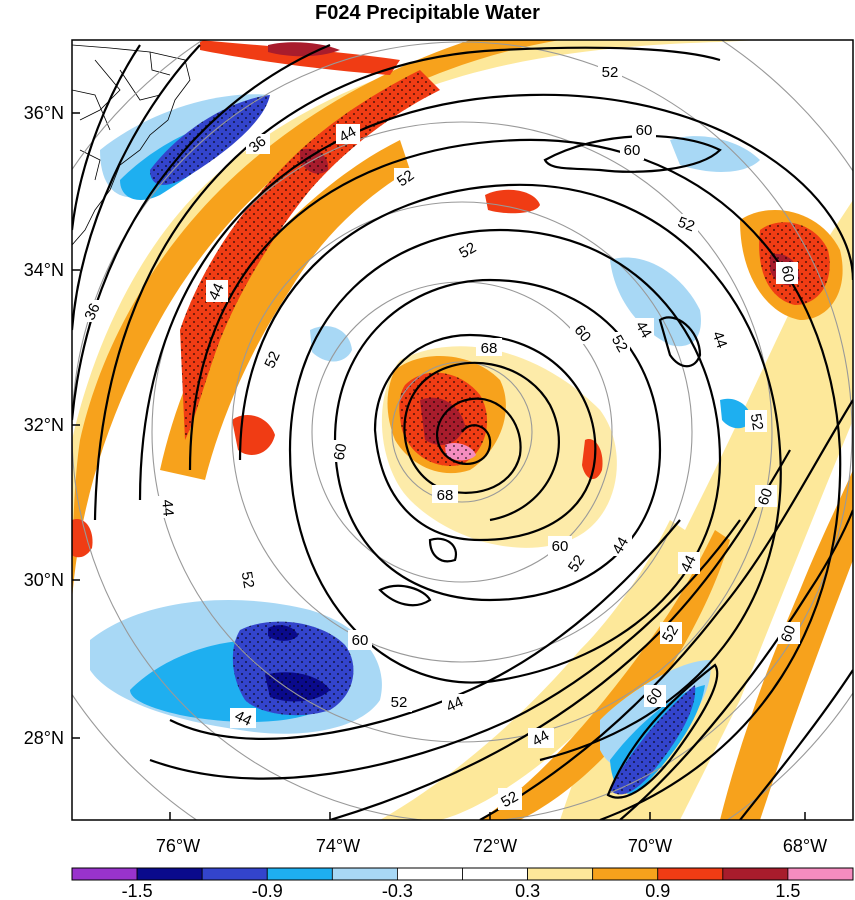 Image resolution: width=855 pixels, height=900 pixels. I want to click on contour-label-44e: 44, so click(455, 704).